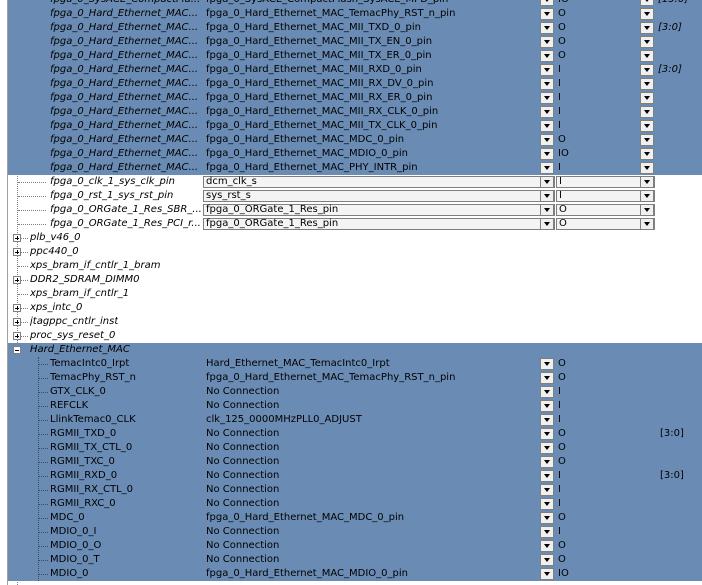 Image resolution: width=702 pixels, height=585 pixels. I want to click on port-row: GTX_CLK_0 No Connection I, so click(355, 392).